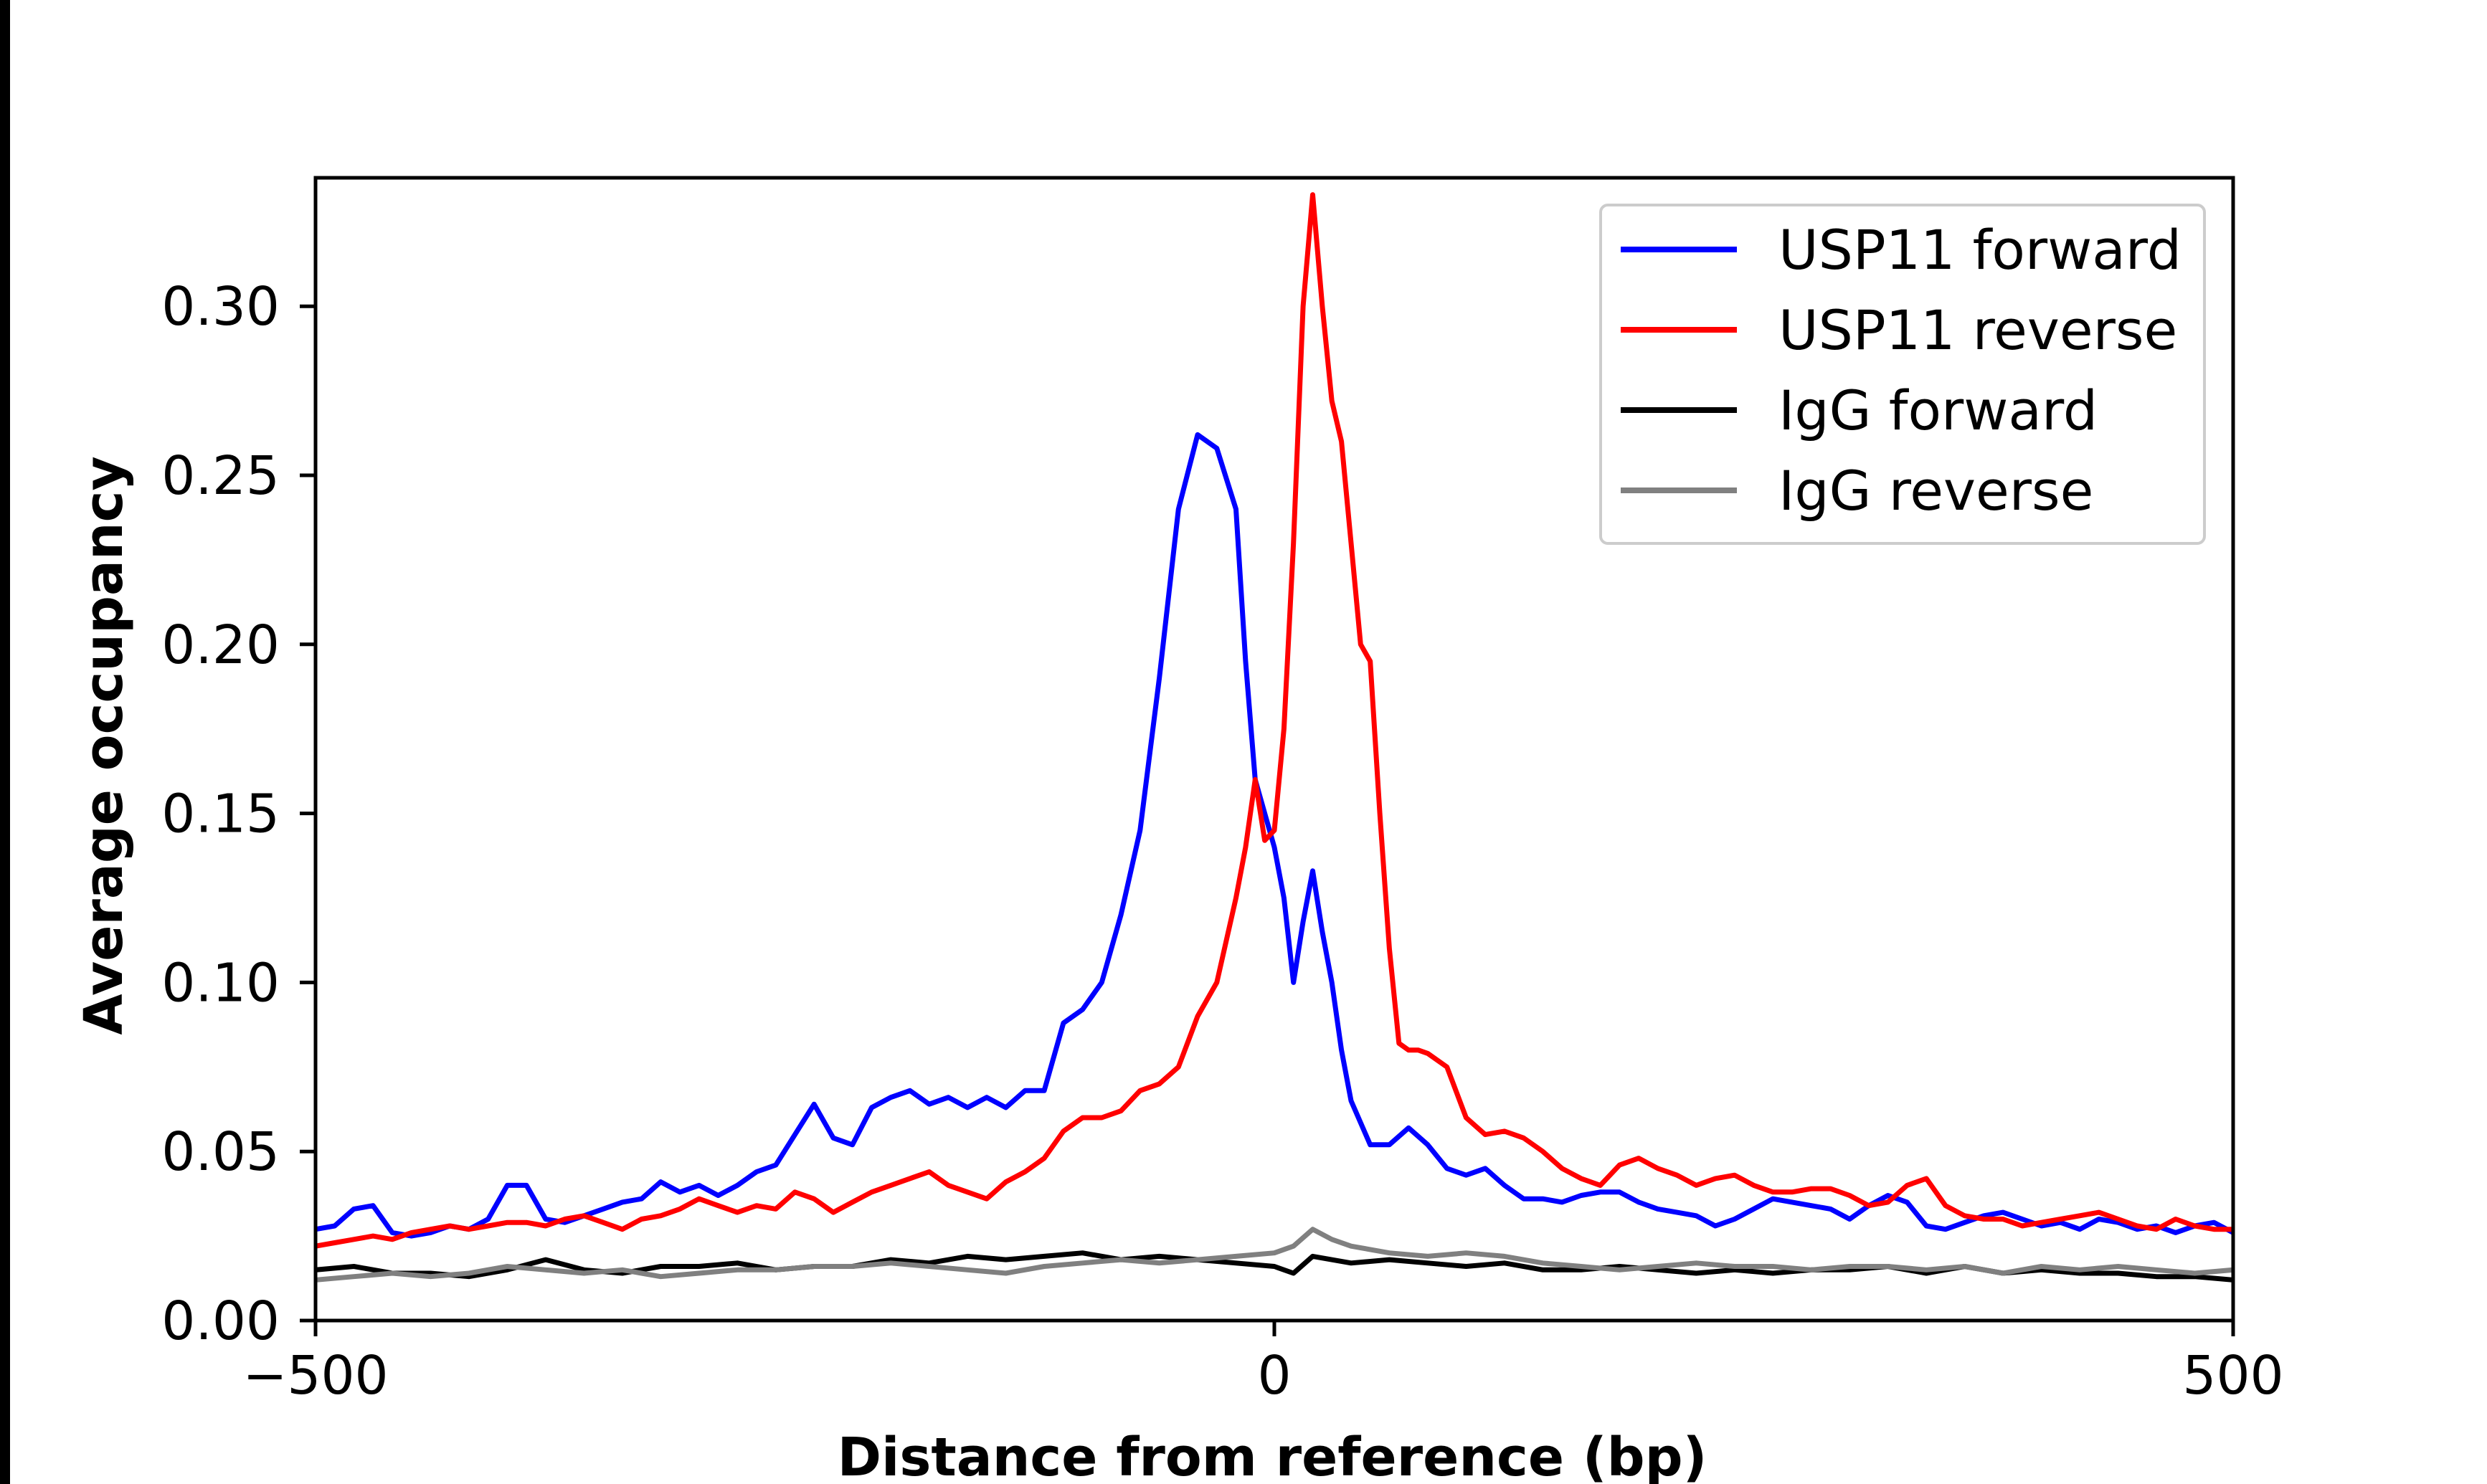 The width and height of the screenshot is (2487, 1484). What do you see at coordinates (221, 983) in the screenshot?
I see `y-tick-label: 0.10` at bounding box center [221, 983].